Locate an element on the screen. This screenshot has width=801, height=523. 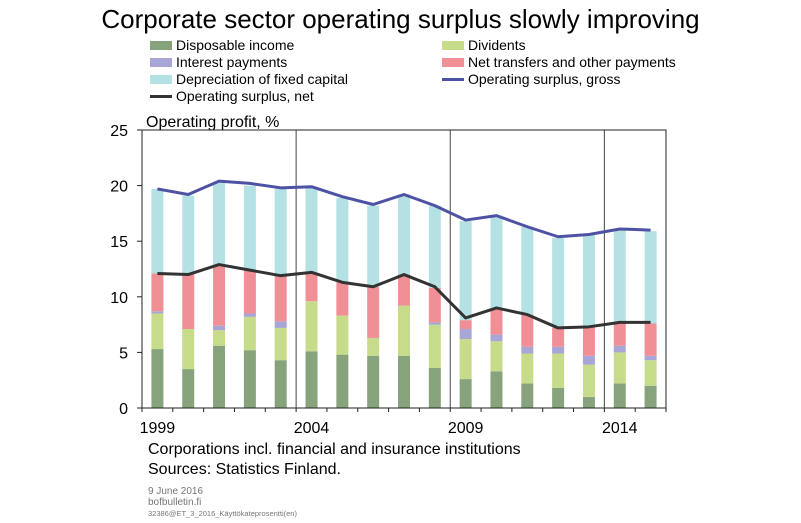
bar-disposable-income-2014 is located at coordinates (619, 395).